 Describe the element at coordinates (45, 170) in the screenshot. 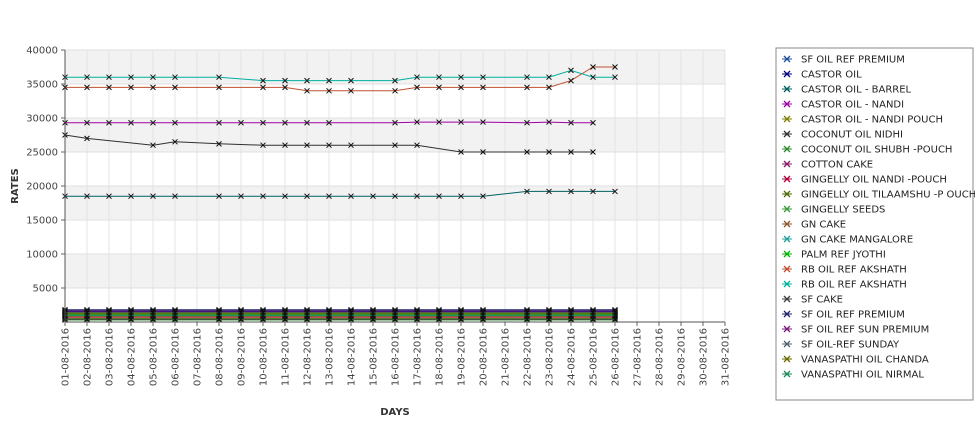

I see `y-axis-ticks: 5000 10000 15000 20000 25000 30000 35000 40000` at that location.